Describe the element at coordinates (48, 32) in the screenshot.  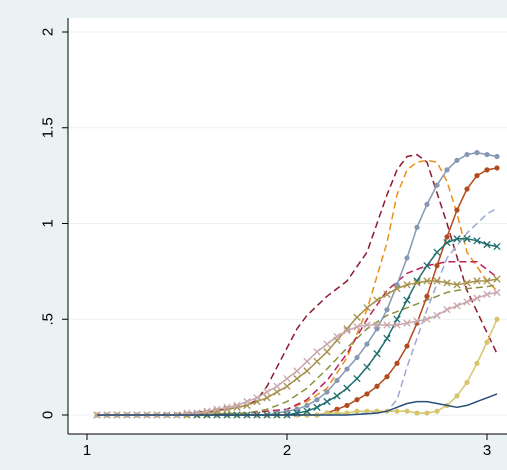
I see `y-tick-label-4: 2` at that location.